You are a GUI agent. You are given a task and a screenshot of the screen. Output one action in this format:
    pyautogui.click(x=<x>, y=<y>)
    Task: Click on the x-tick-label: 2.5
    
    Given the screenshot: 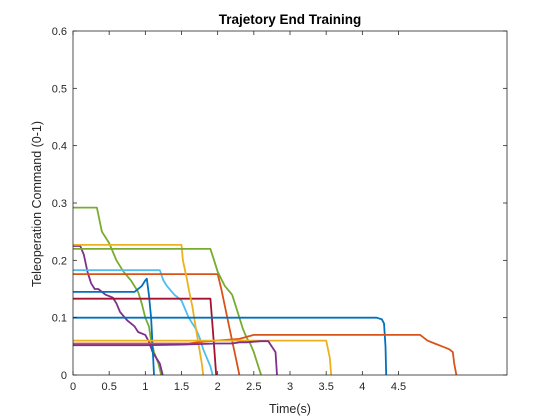 What is the action you would take?
    pyautogui.click(x=253, y=387)
    